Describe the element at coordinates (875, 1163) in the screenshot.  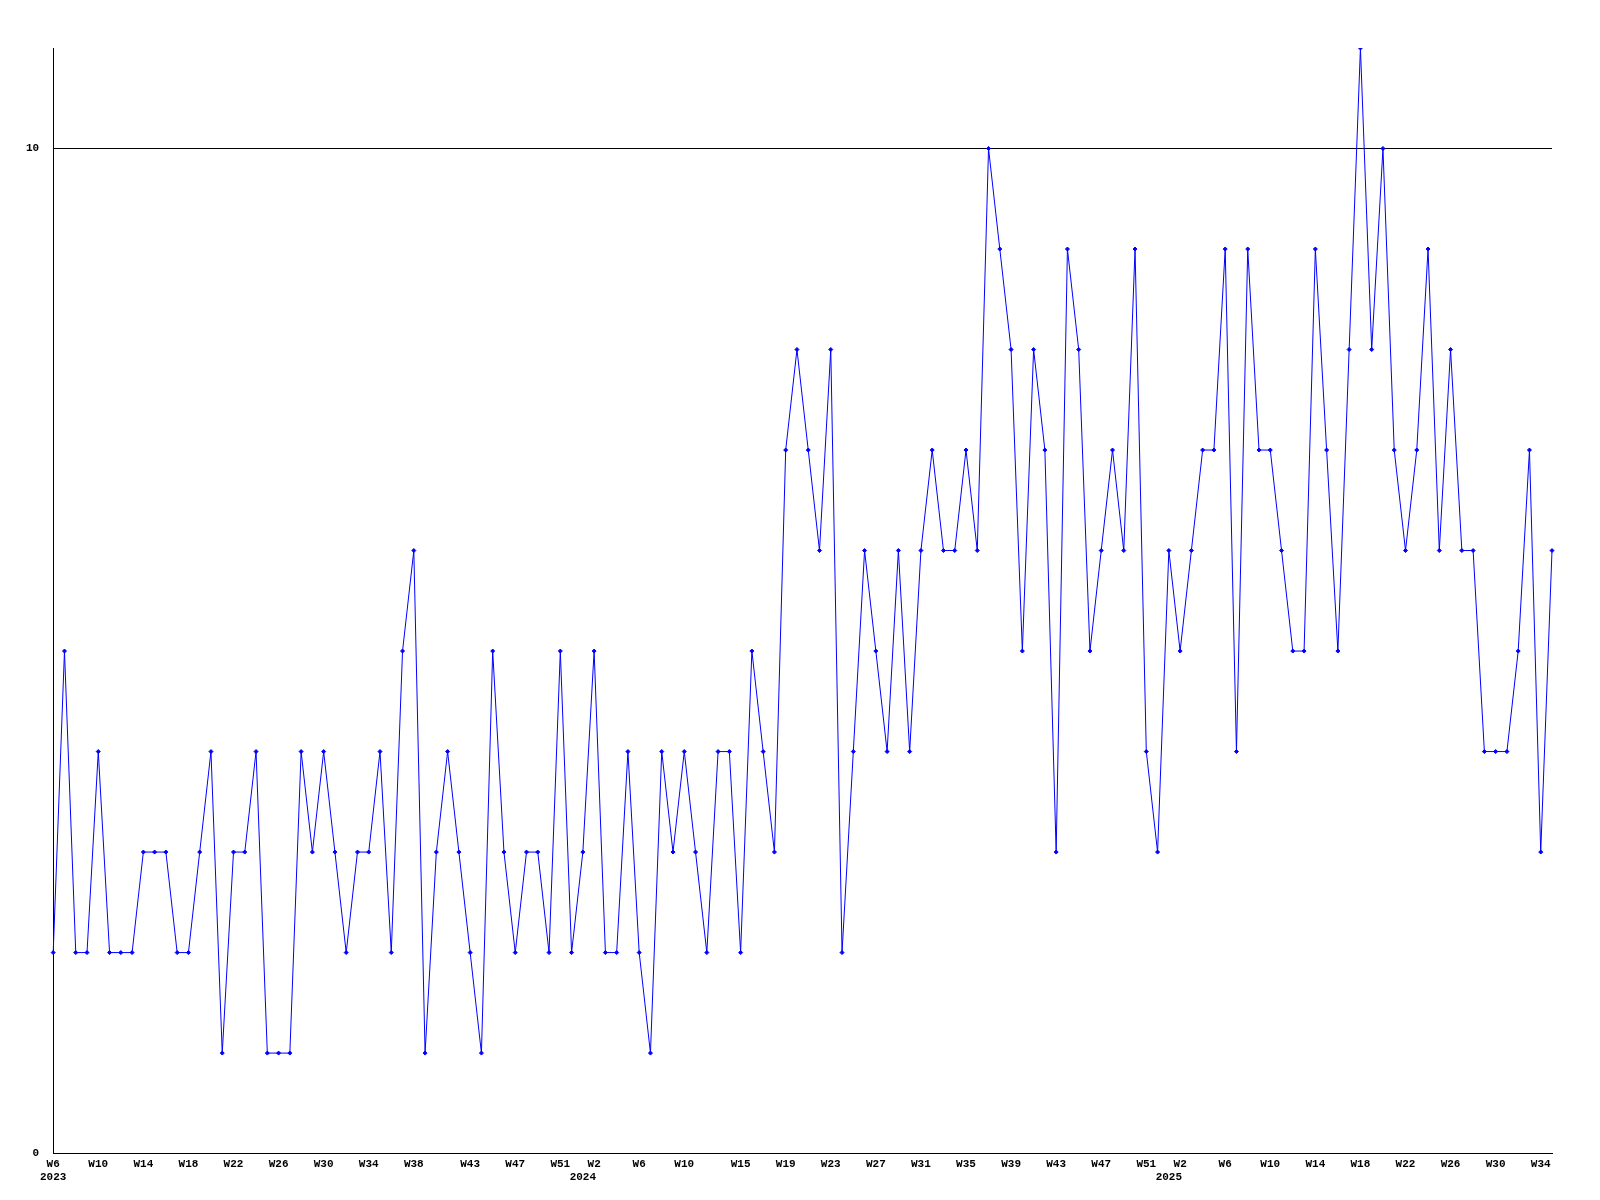
I see `x-tick-label: W27` at that location.